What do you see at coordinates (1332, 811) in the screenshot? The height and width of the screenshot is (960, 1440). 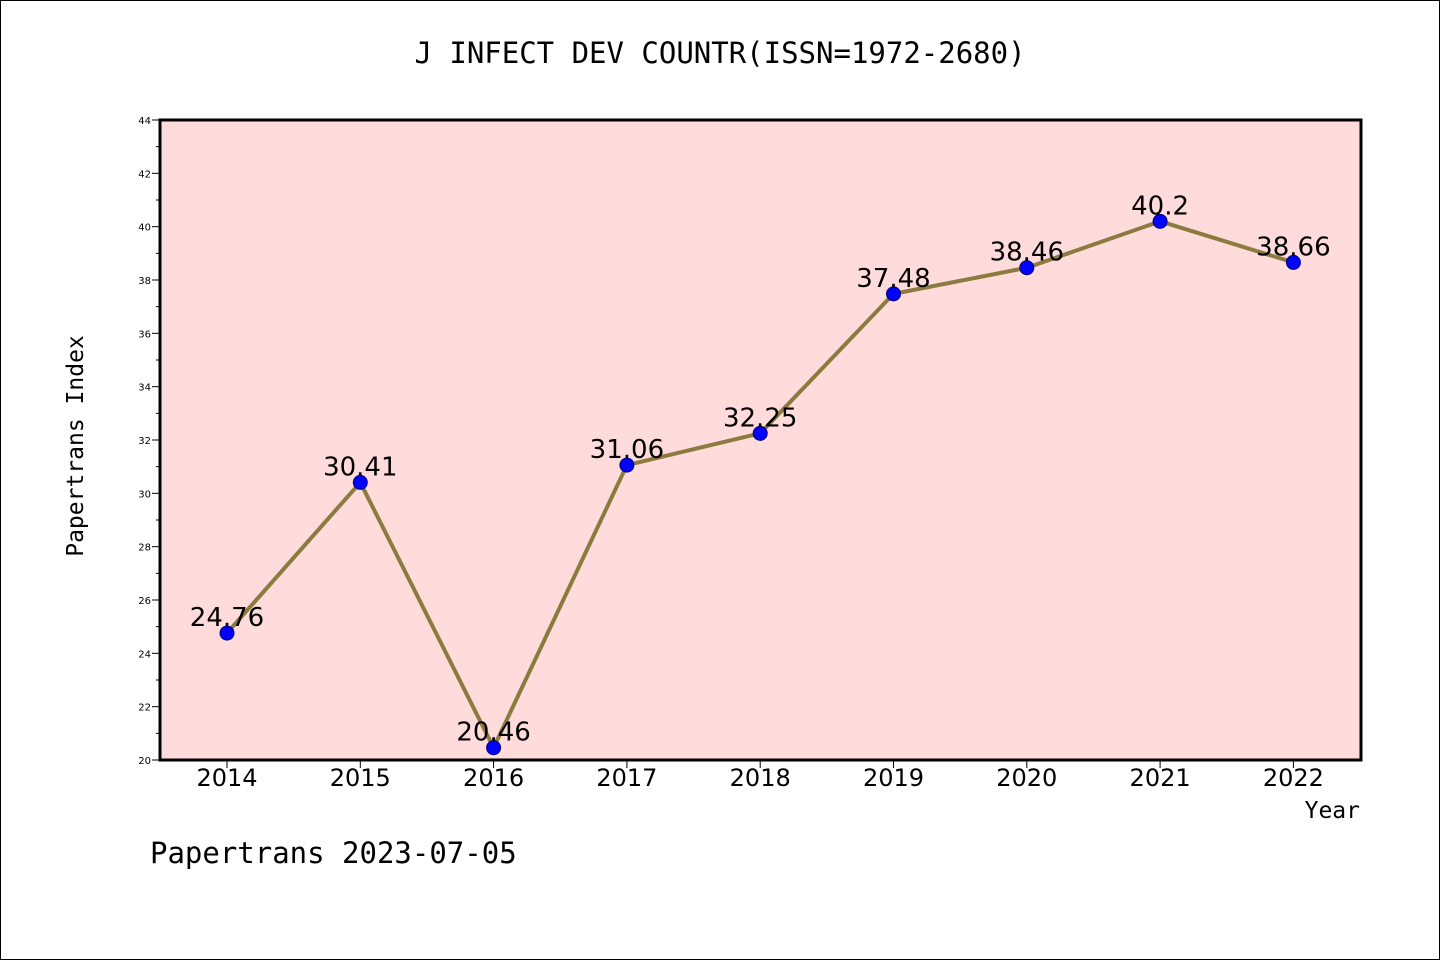 I see `x-axis-label: Year` at bounding box center [1332, 811].